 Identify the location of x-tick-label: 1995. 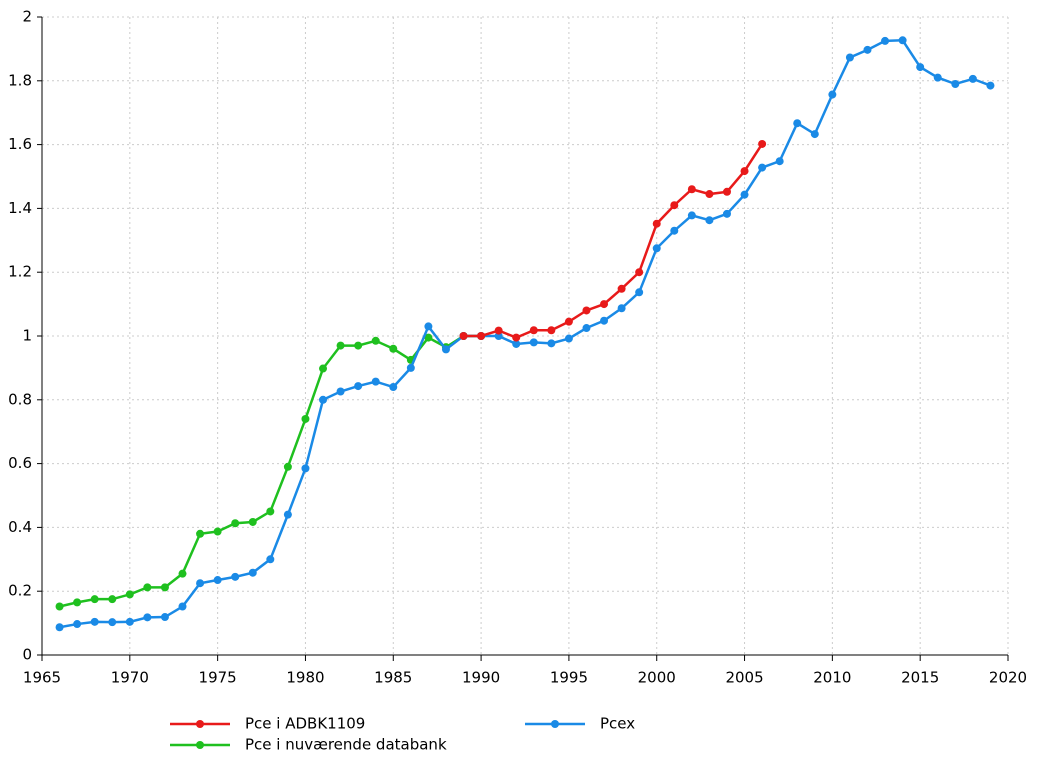
(569, 678).